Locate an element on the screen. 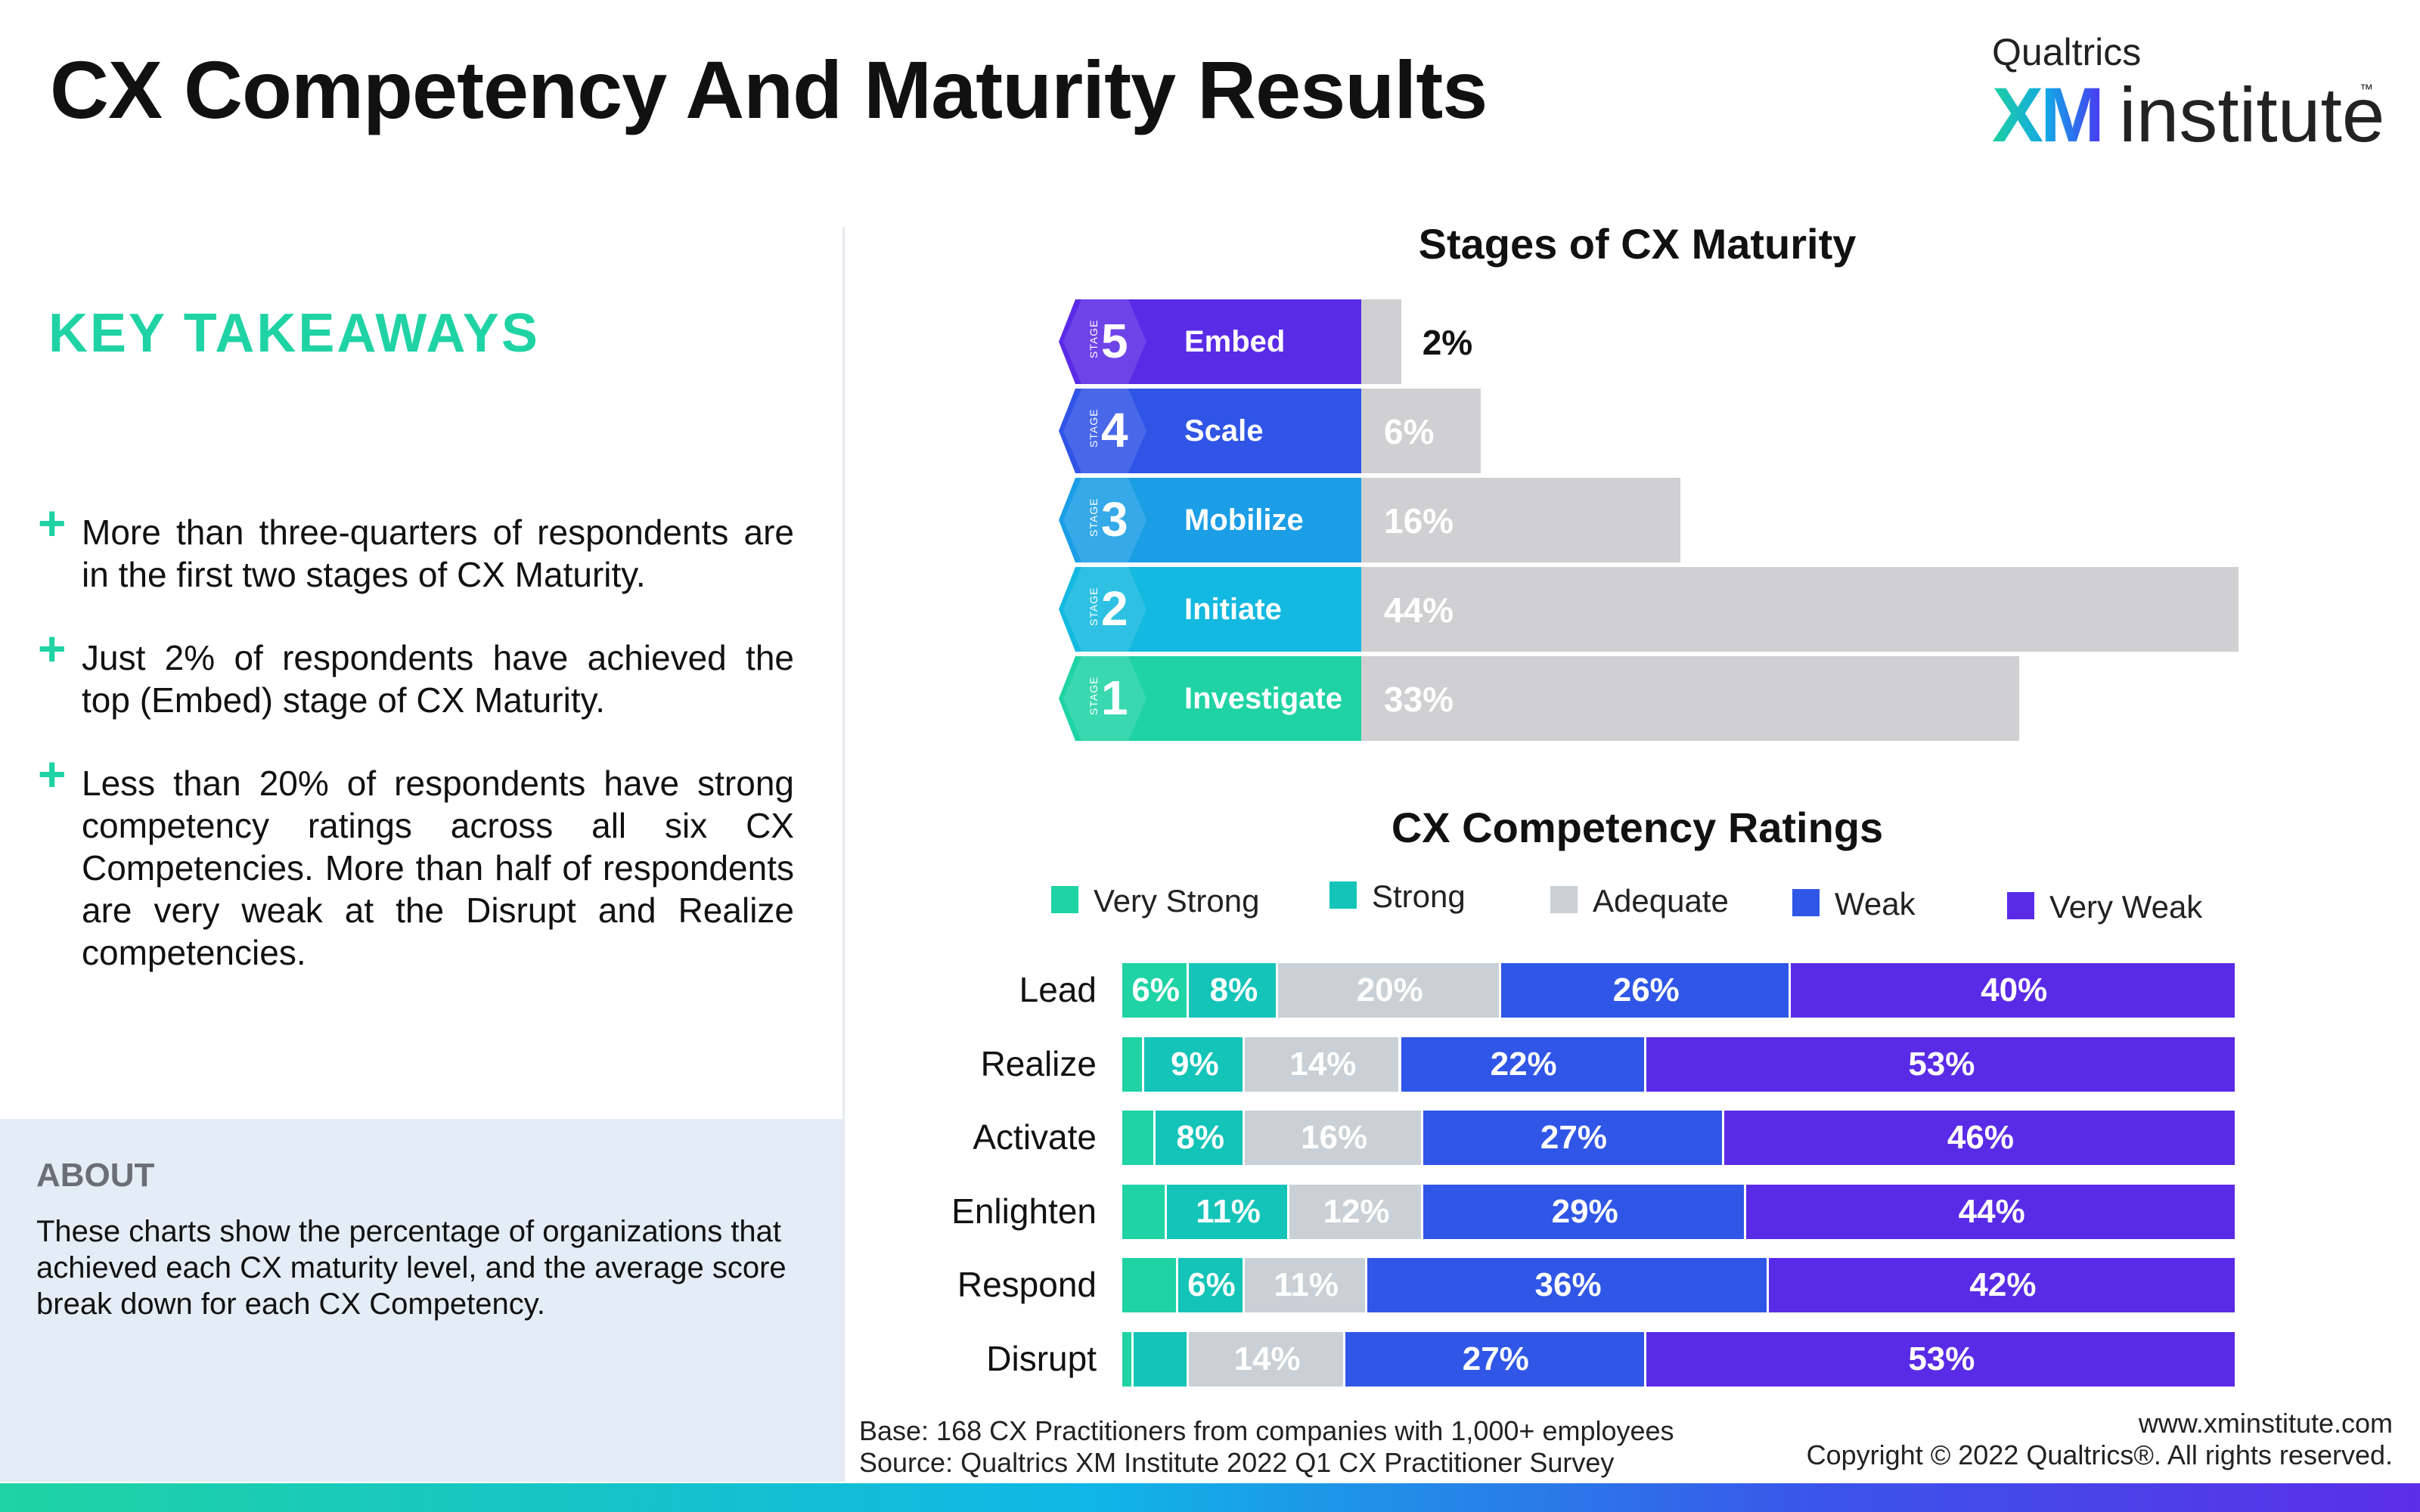  competency-row-label: Respond is located at coordinates (1027, 1284).